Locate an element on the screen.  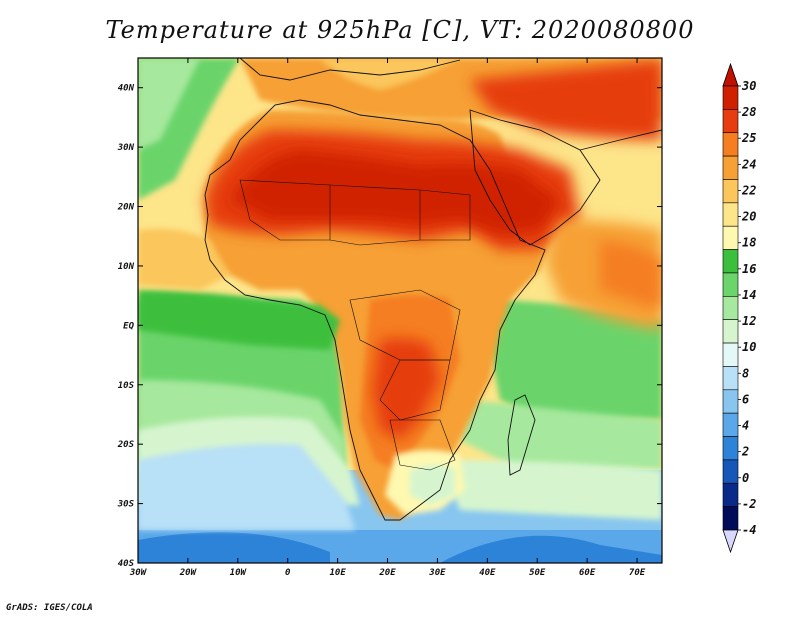
lon-tick-label: 30E is located at coordinates (437, 573).